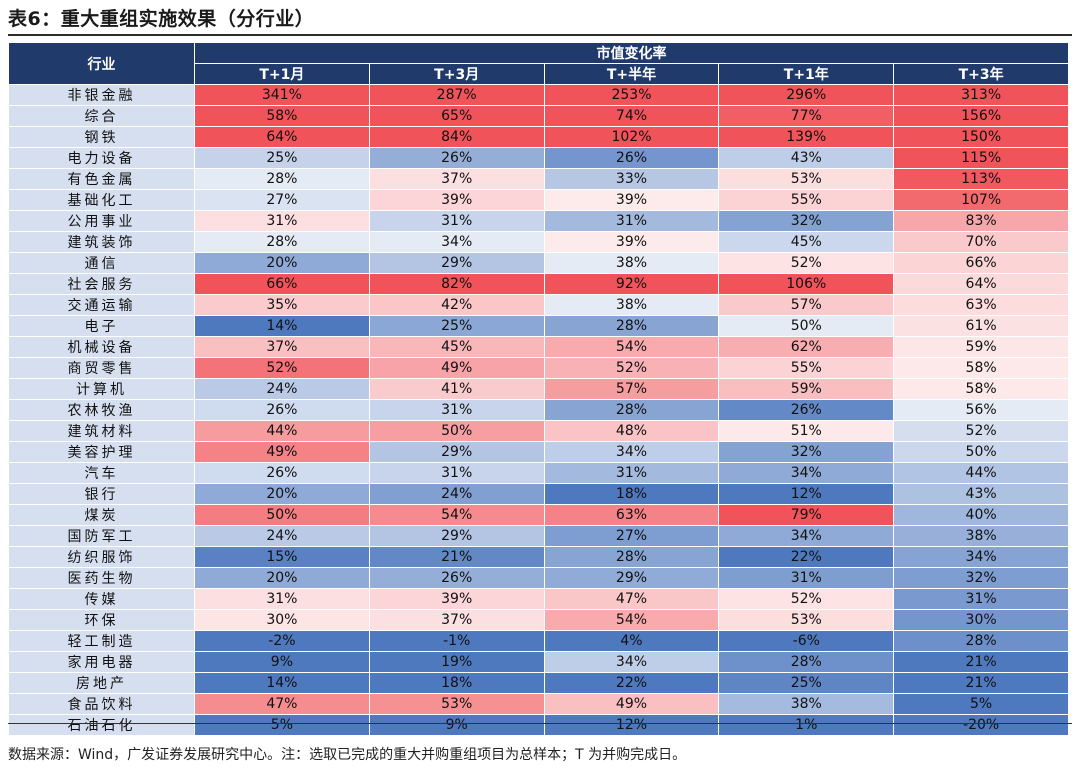  Describe the element at coordinates (539, 74) in the screenshot. I see `header-row-periods: T+1月 T+3月 T+半年 T+1年 T+3年` at that location.